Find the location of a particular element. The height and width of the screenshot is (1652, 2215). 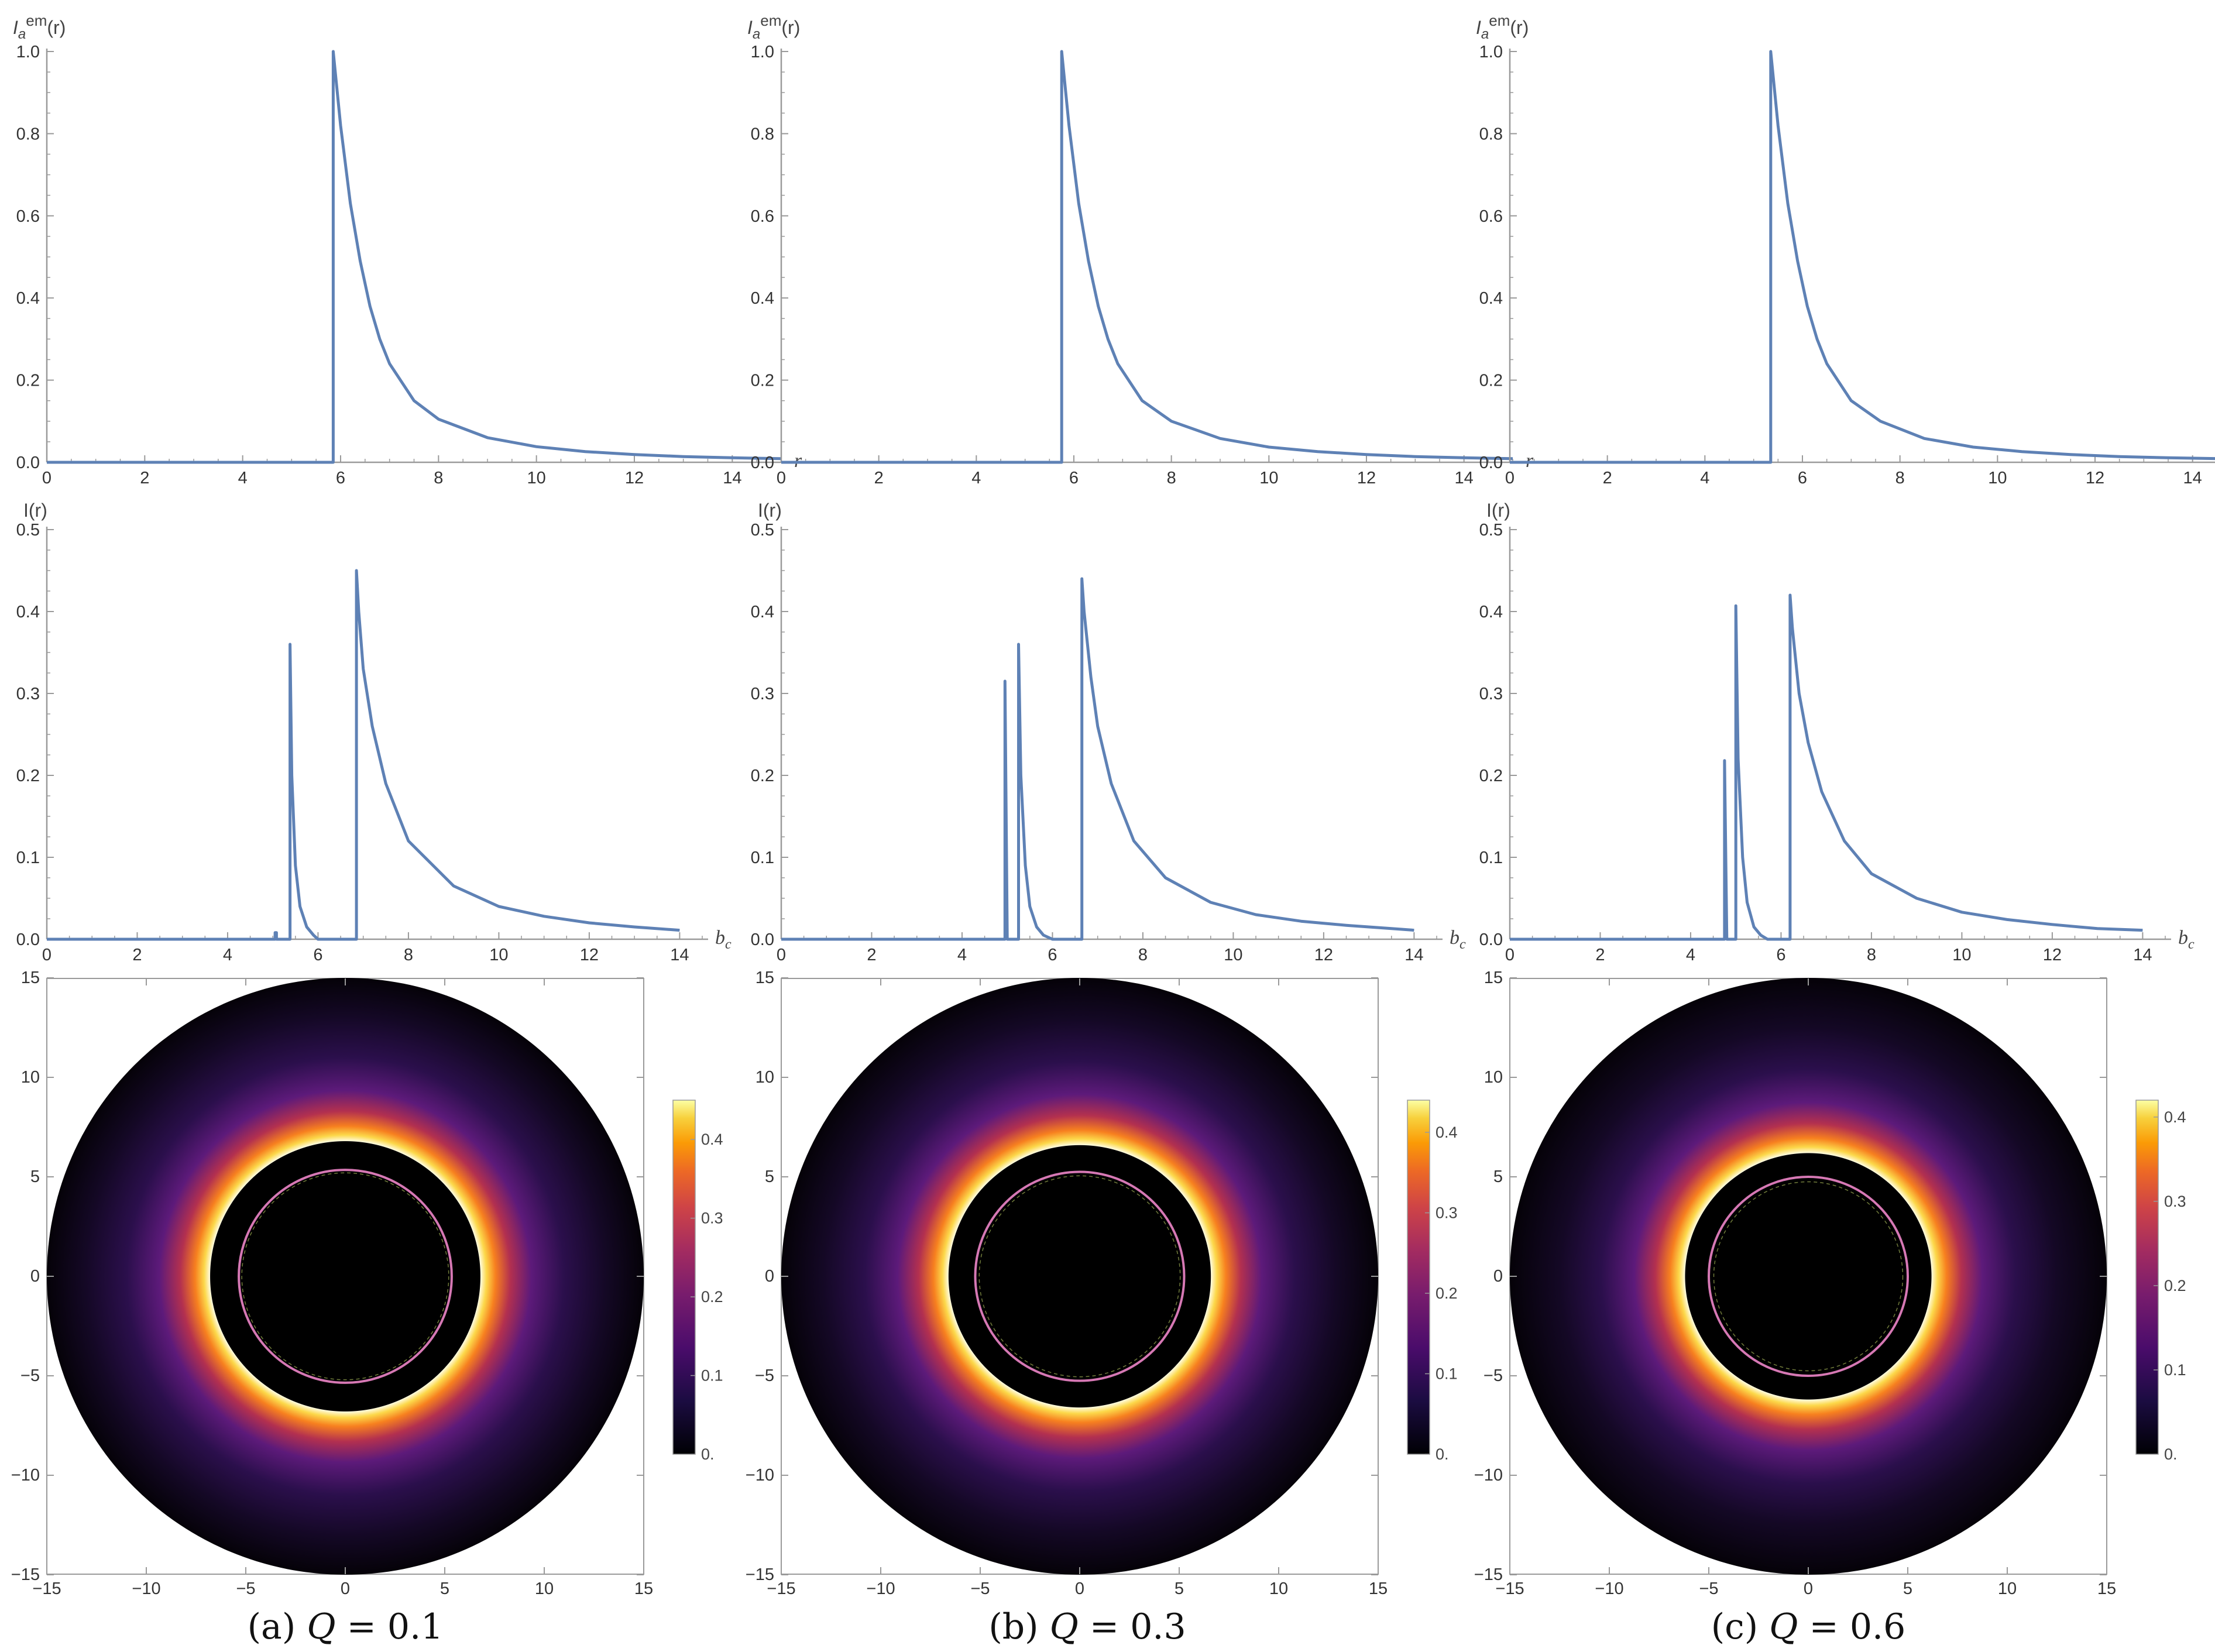

x-tick-label: 14 is located at coordinates (732, 478).